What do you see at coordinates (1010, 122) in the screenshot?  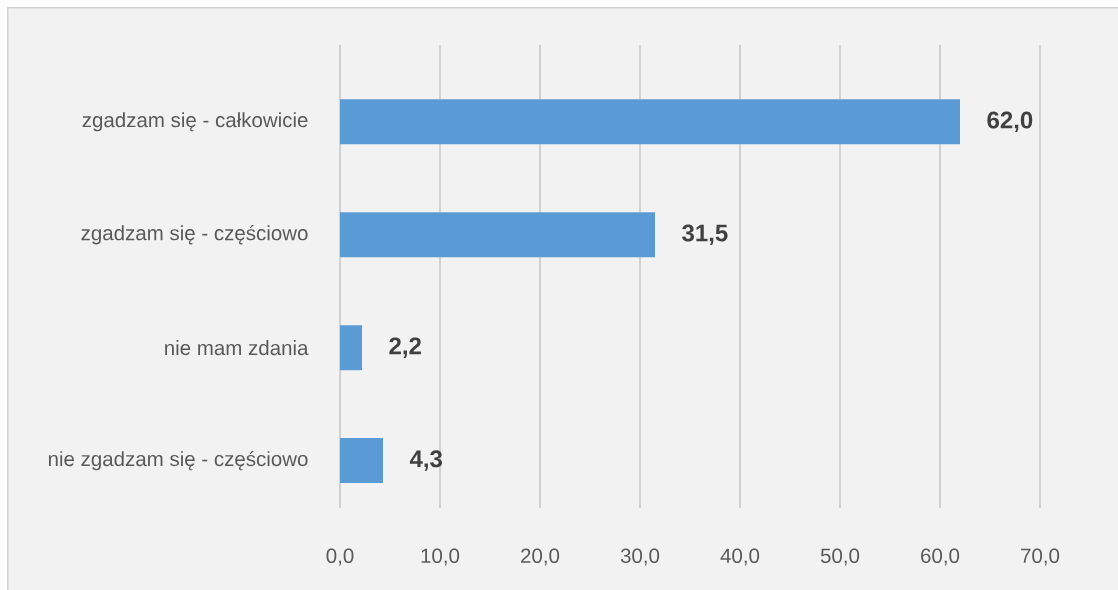 I see `data-label: 62,0` at bounding box center [1010, 122].